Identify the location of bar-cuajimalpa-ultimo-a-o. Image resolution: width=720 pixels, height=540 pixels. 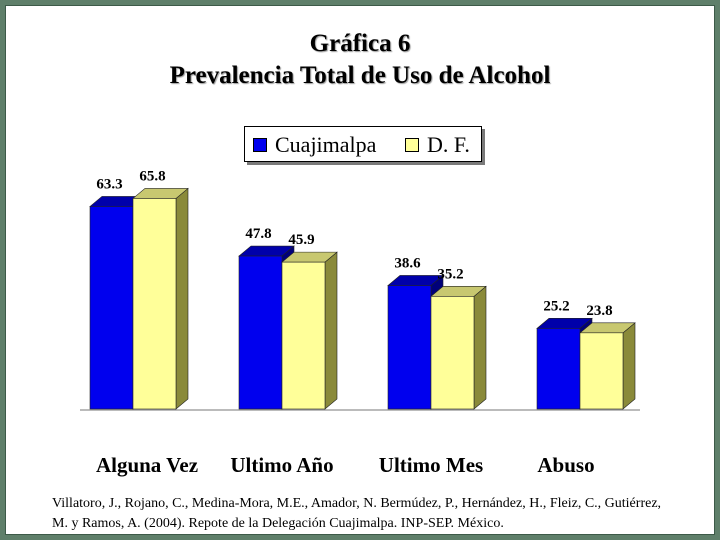
(260, 332).